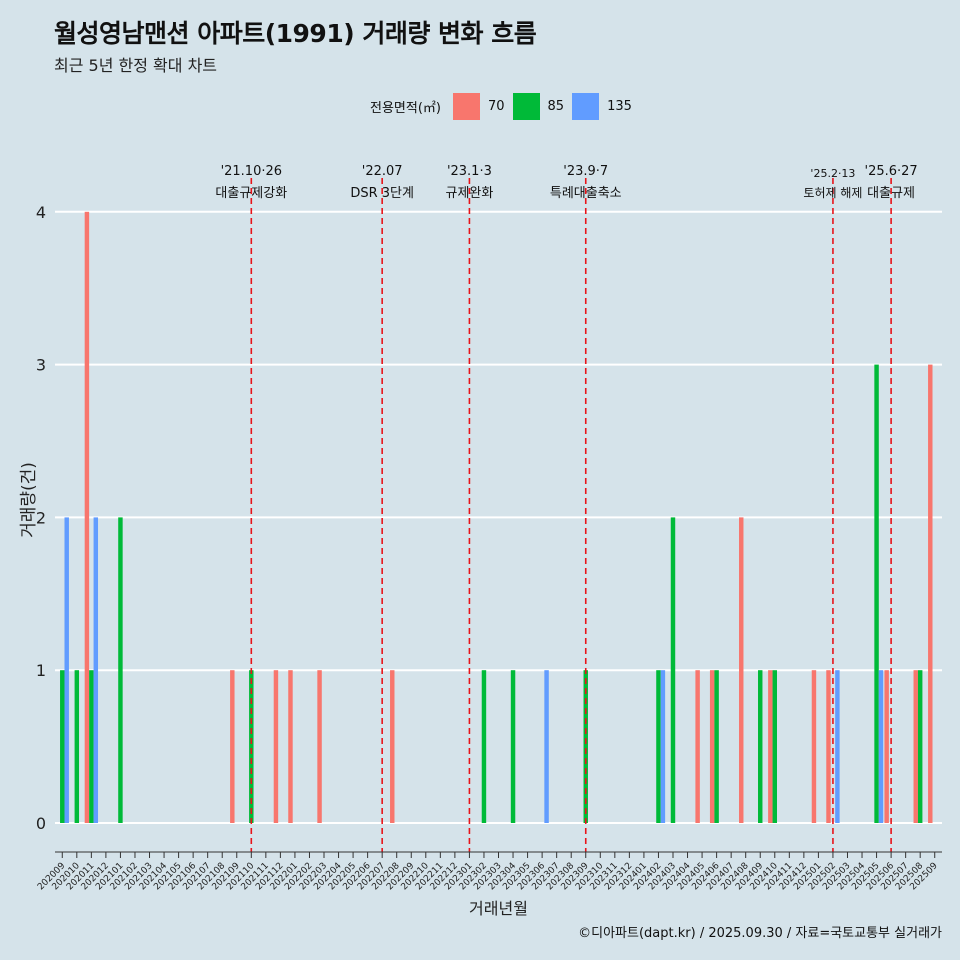 The height and width of the screenshot is (960, 960). Describe the element at coordinates (498, 908) in the screenshot. I see `x-axis-title: 거래년월` at that location.